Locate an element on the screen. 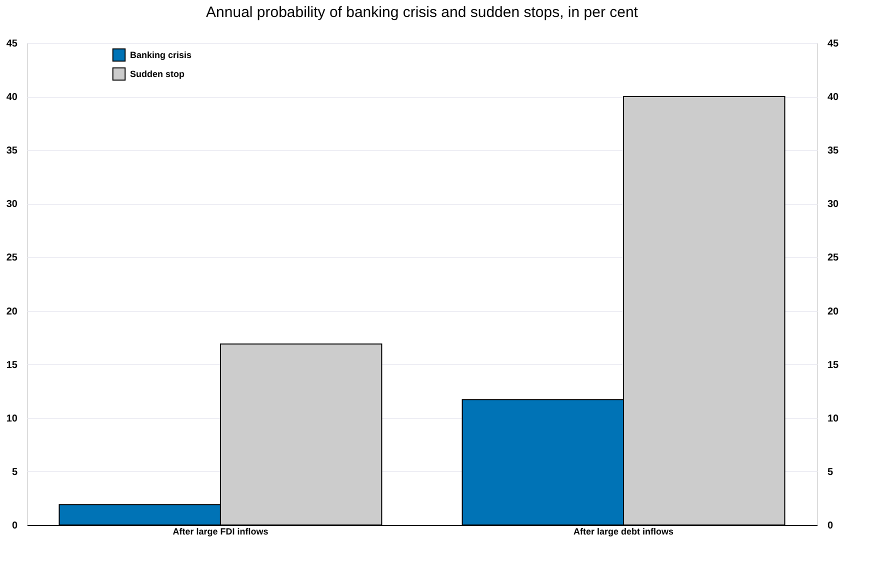 The width and height of the screenshot is (873, 581). y2-tick-label: 45 is located at coordinates (834, 44).